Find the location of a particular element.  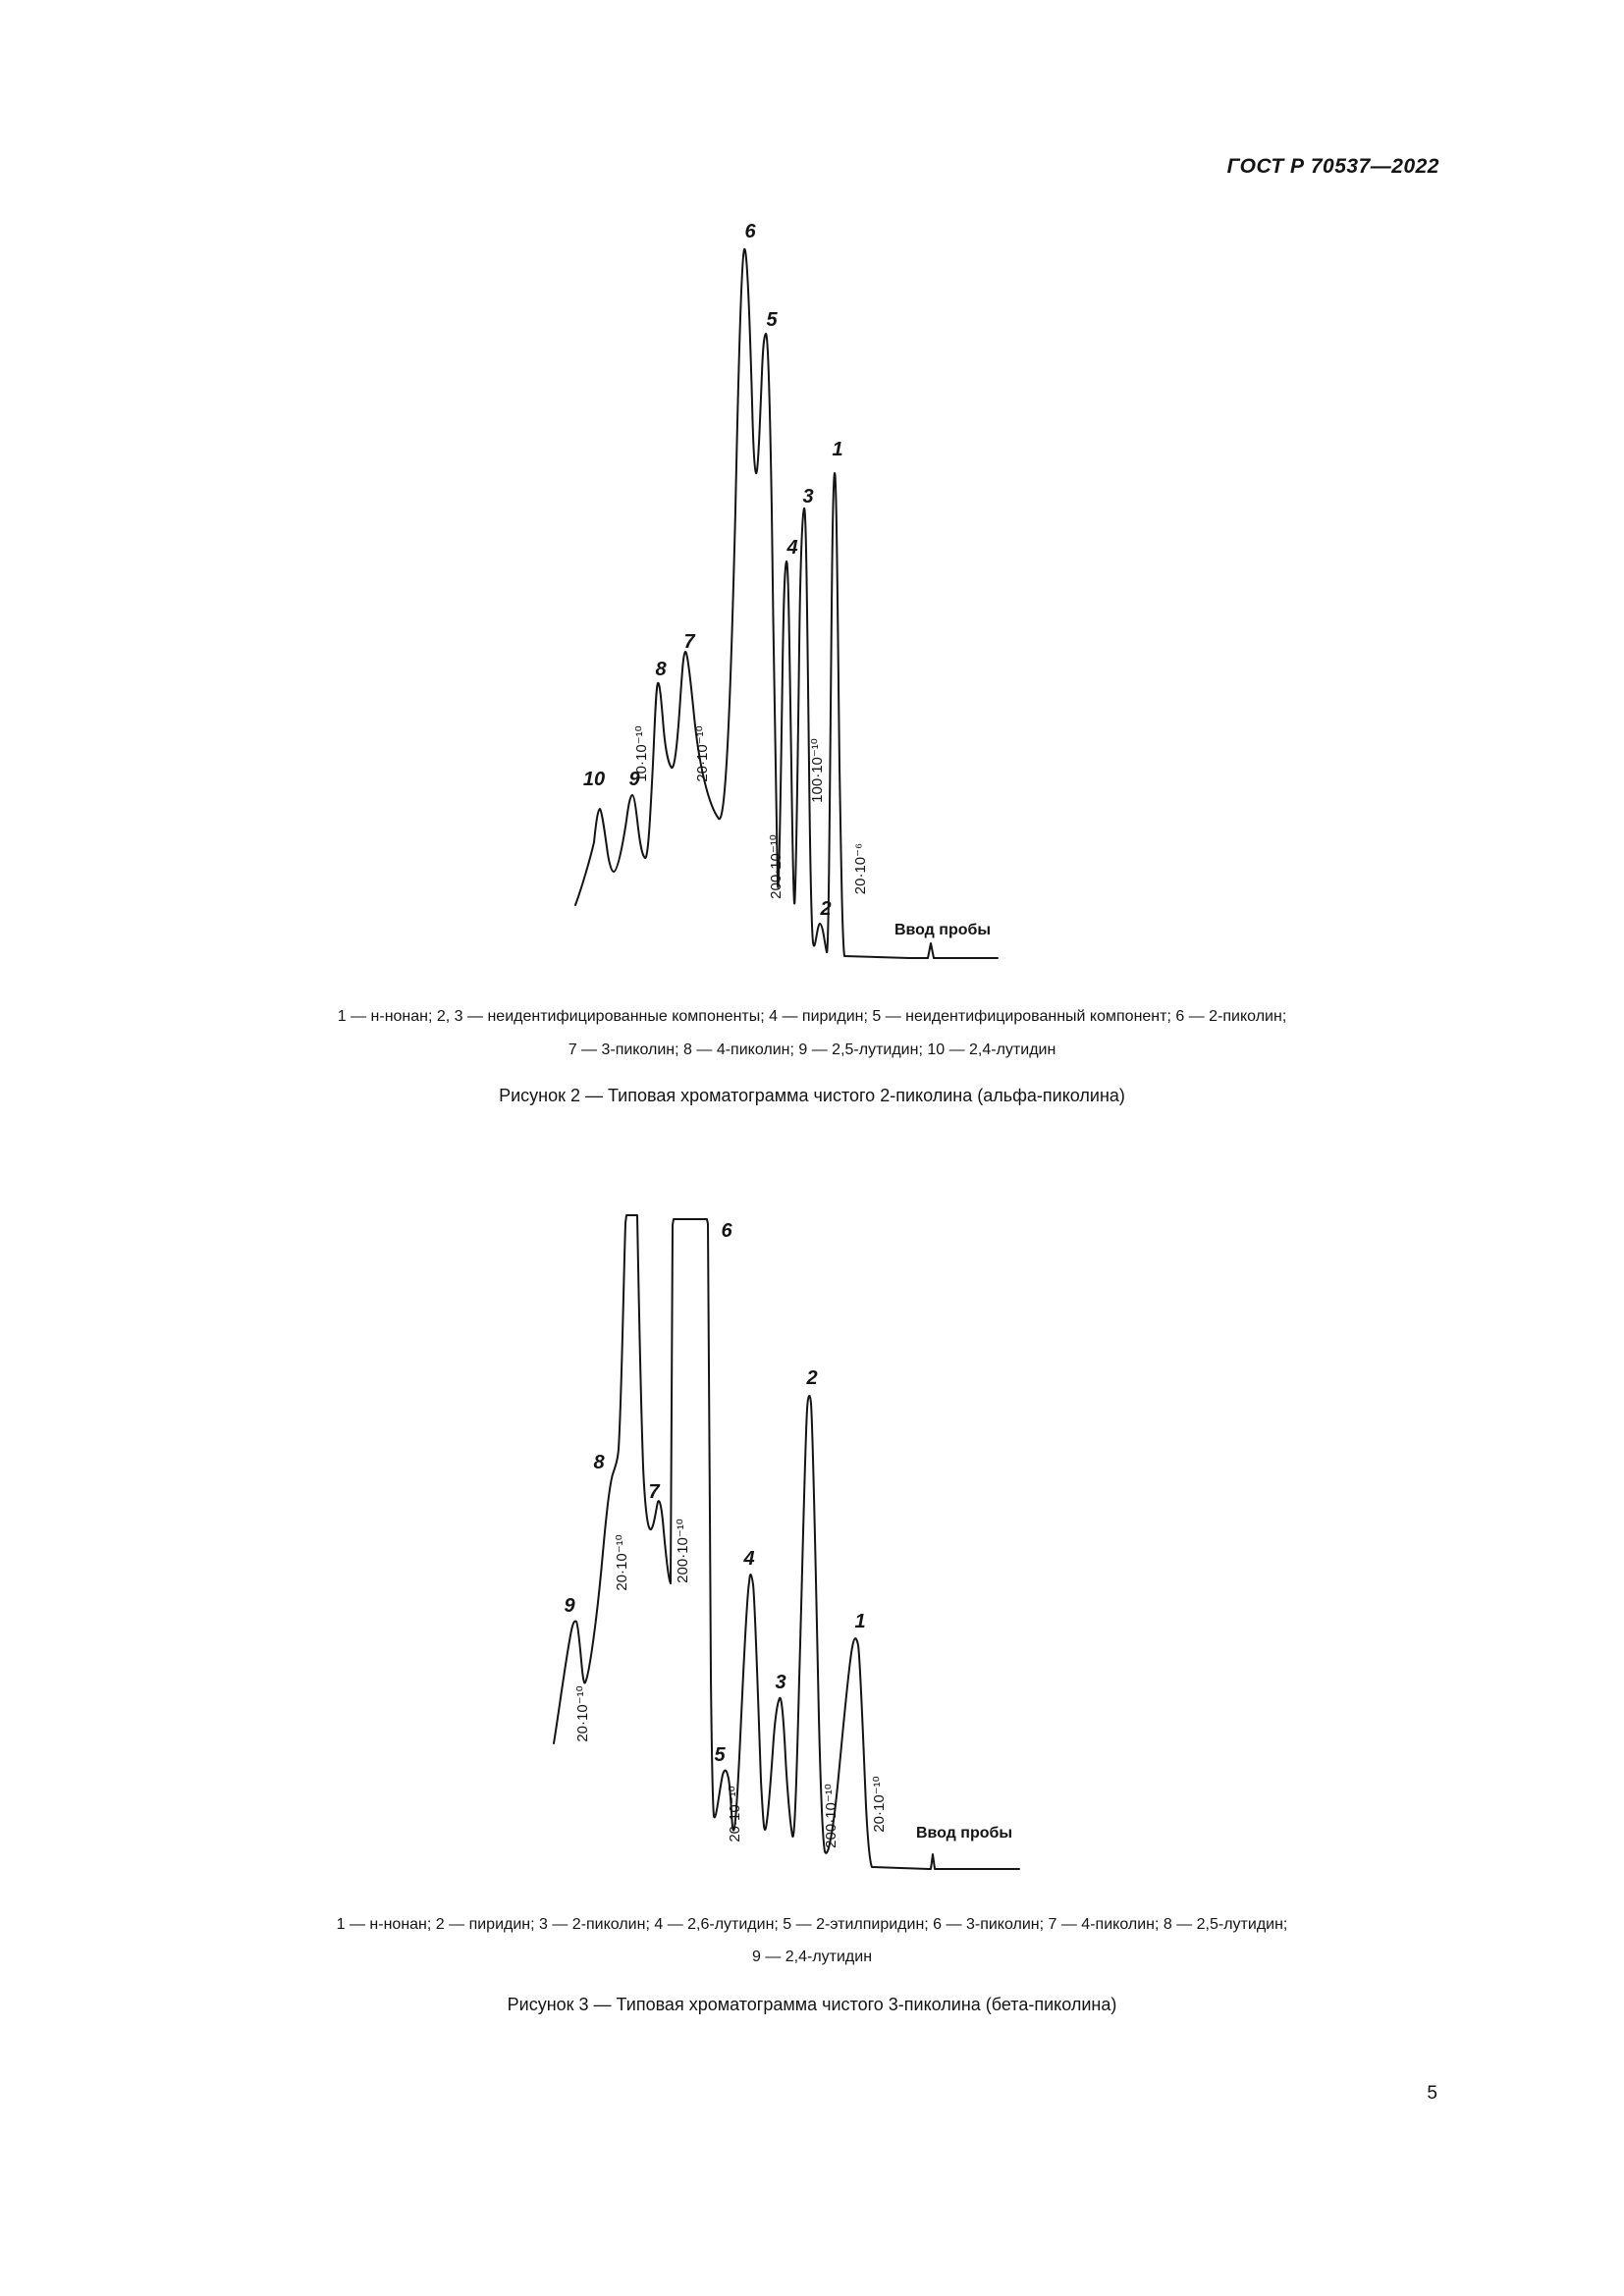

figure3-peak-label-9: 9 is located at coordinates (569, 1606).